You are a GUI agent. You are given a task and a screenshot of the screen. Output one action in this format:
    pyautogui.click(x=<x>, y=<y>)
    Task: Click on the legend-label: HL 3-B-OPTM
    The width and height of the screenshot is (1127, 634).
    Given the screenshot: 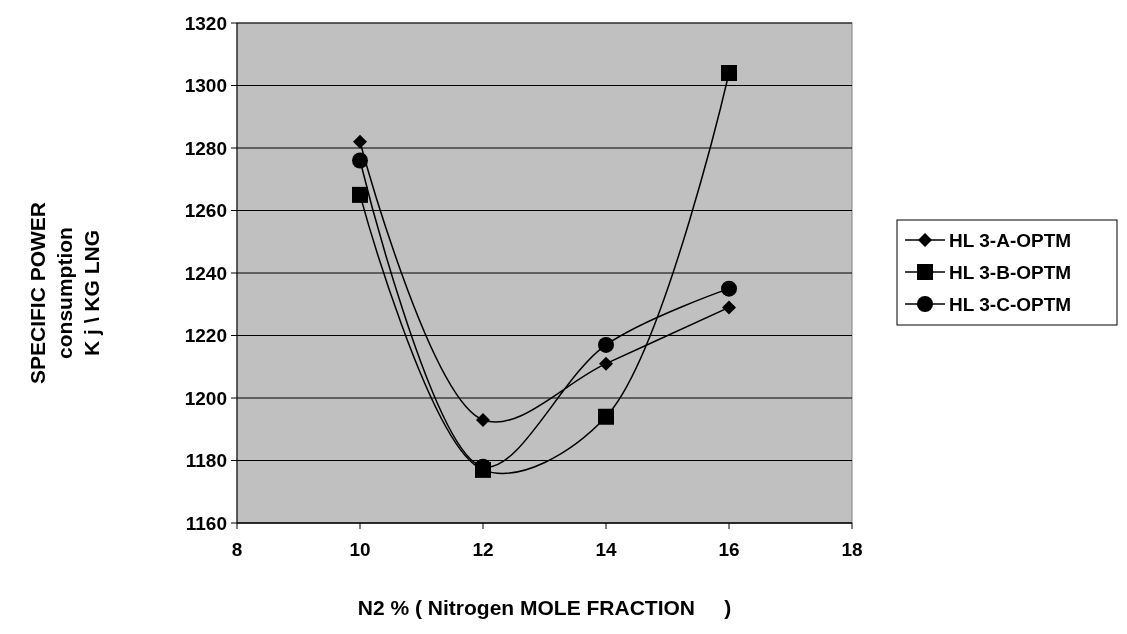 What is the action you would take?
    pyautogui.click(x=1010, y=272)
    